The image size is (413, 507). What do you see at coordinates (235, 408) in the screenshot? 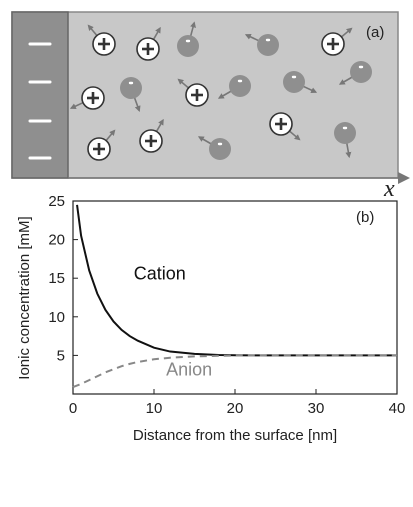
I see `x-tick-label: 20` at bounding box center [235, 408].